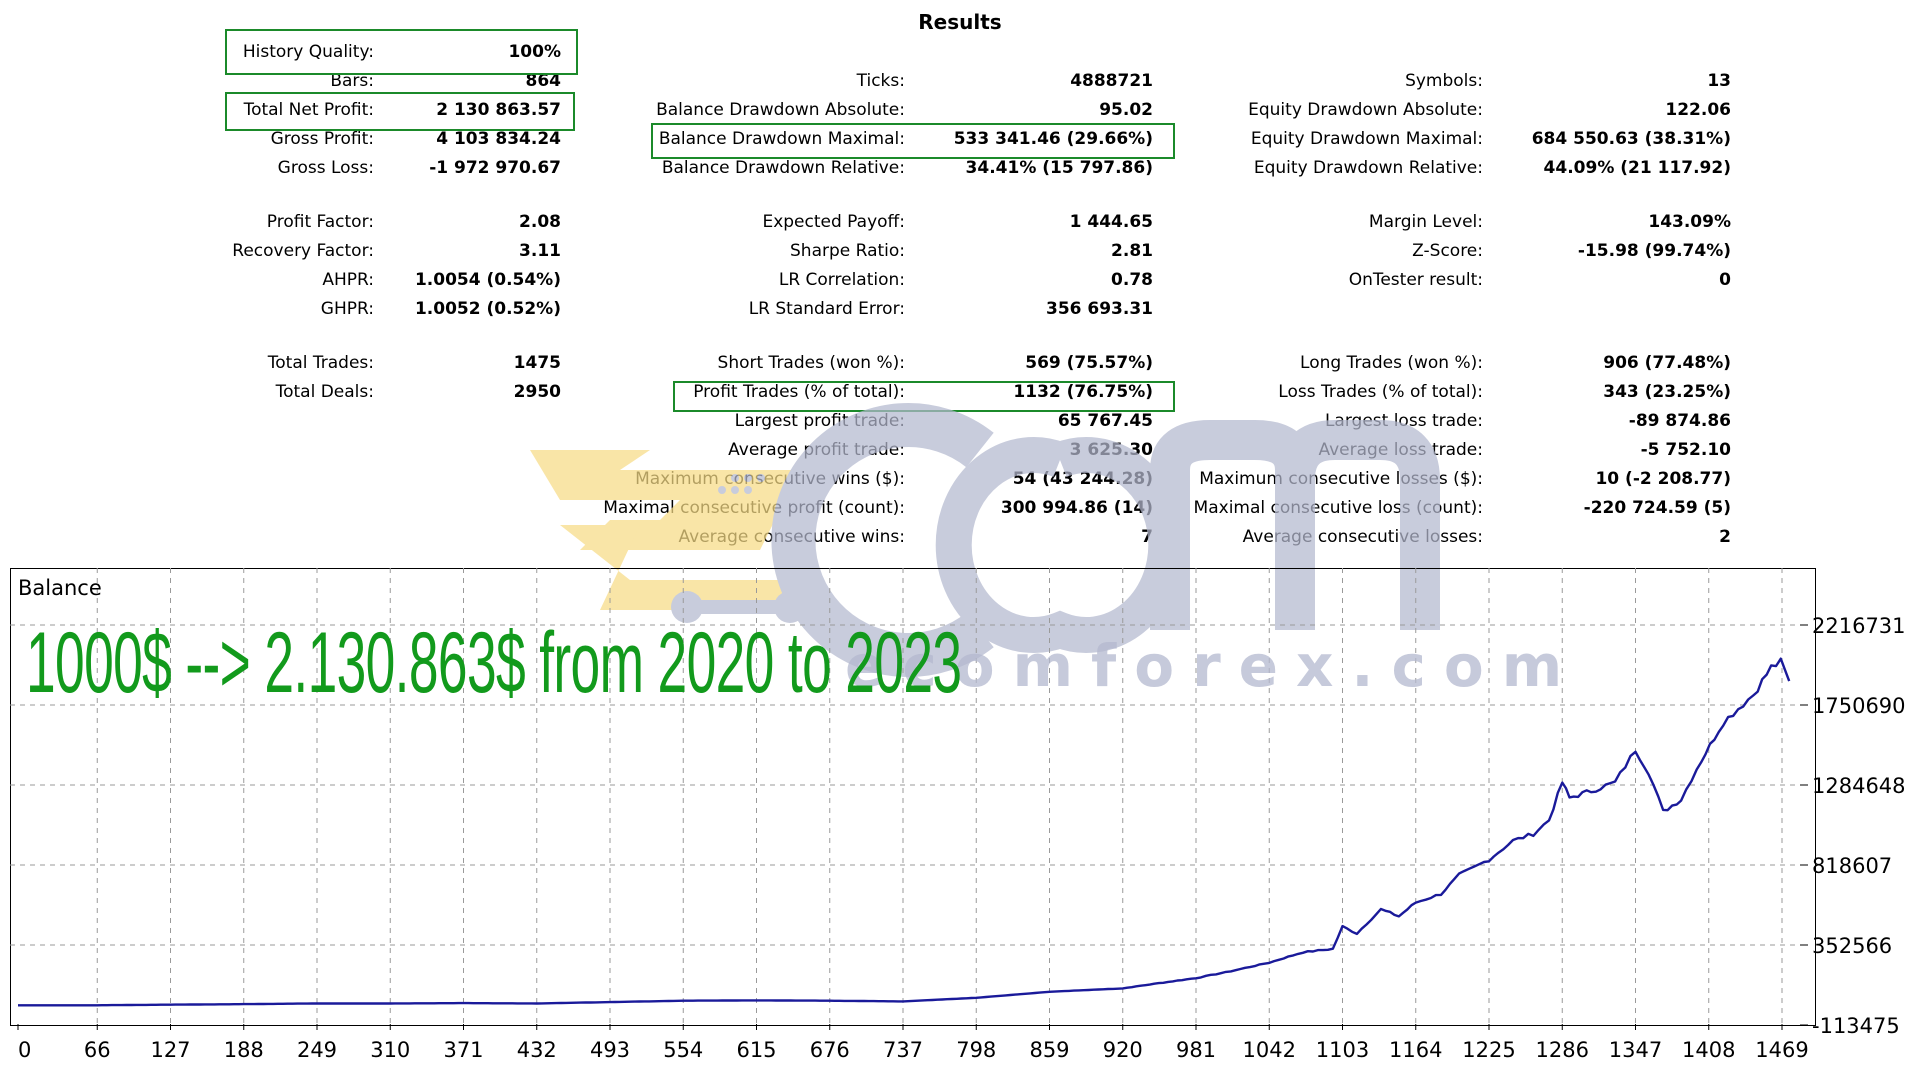 This screenshot has height=1080, width=1920. I want to click on stat-label: LR Standard Error:, so click(826, 309).